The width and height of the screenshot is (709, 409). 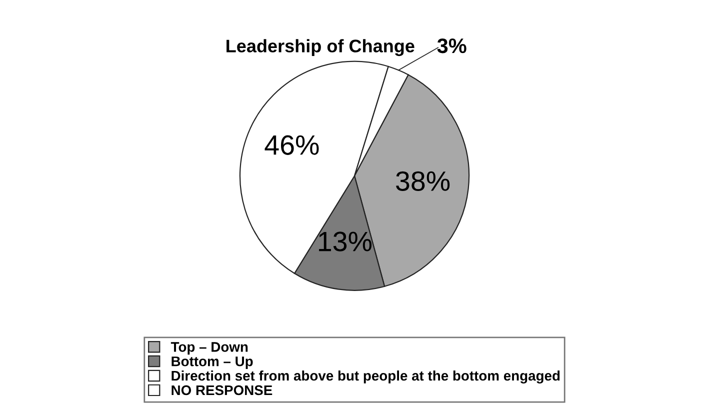 I want to click on legend-label: NO RESPONSE, so click(x=222, y=390).